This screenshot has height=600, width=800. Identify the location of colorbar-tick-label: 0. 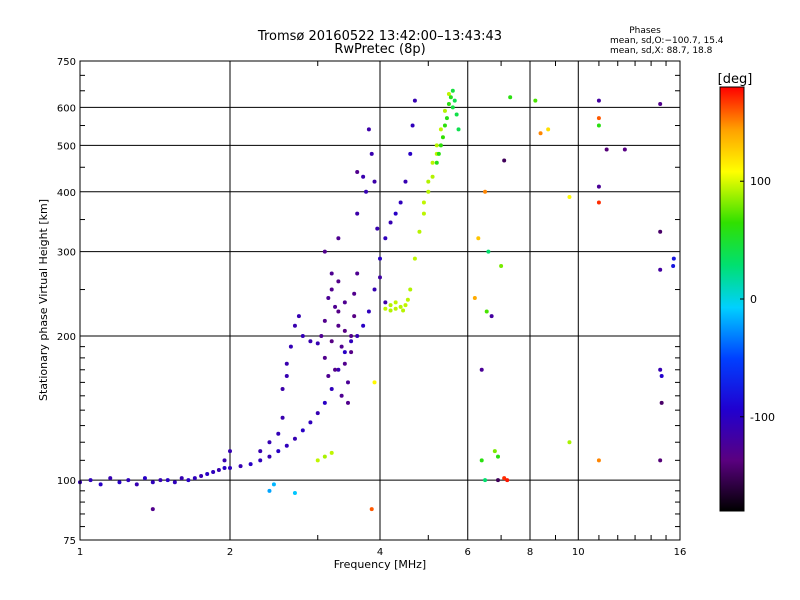
(753, 299).